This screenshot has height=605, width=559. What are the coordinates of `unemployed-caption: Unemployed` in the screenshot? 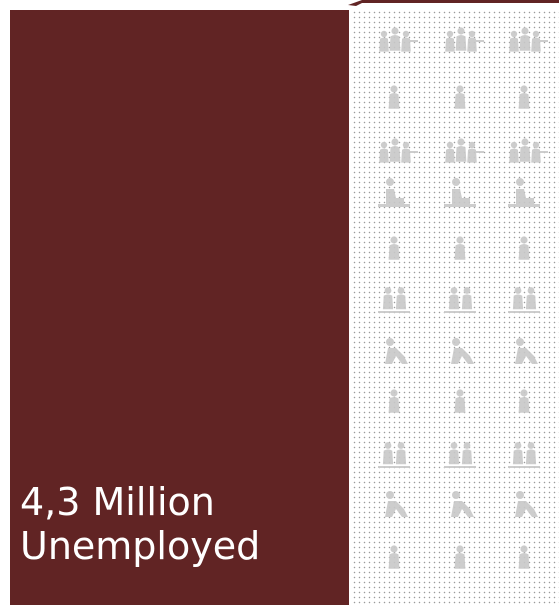 It's located at (140, 546).